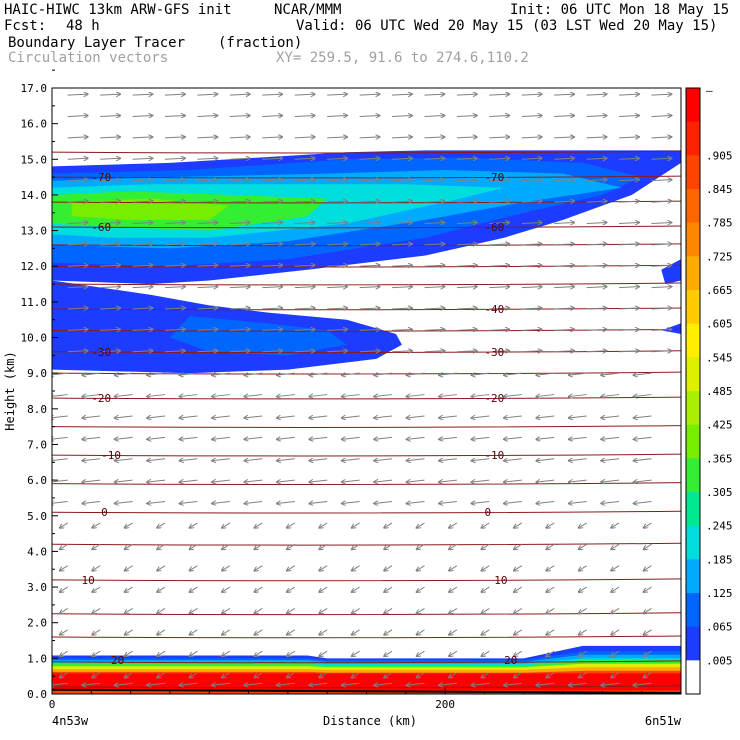 The height and width of the screenshot is (740, 740). What do you see at coordinates (719, 155) in the screenshot?
I see `colorbar-label: .905` at bounding box center [719, 155].